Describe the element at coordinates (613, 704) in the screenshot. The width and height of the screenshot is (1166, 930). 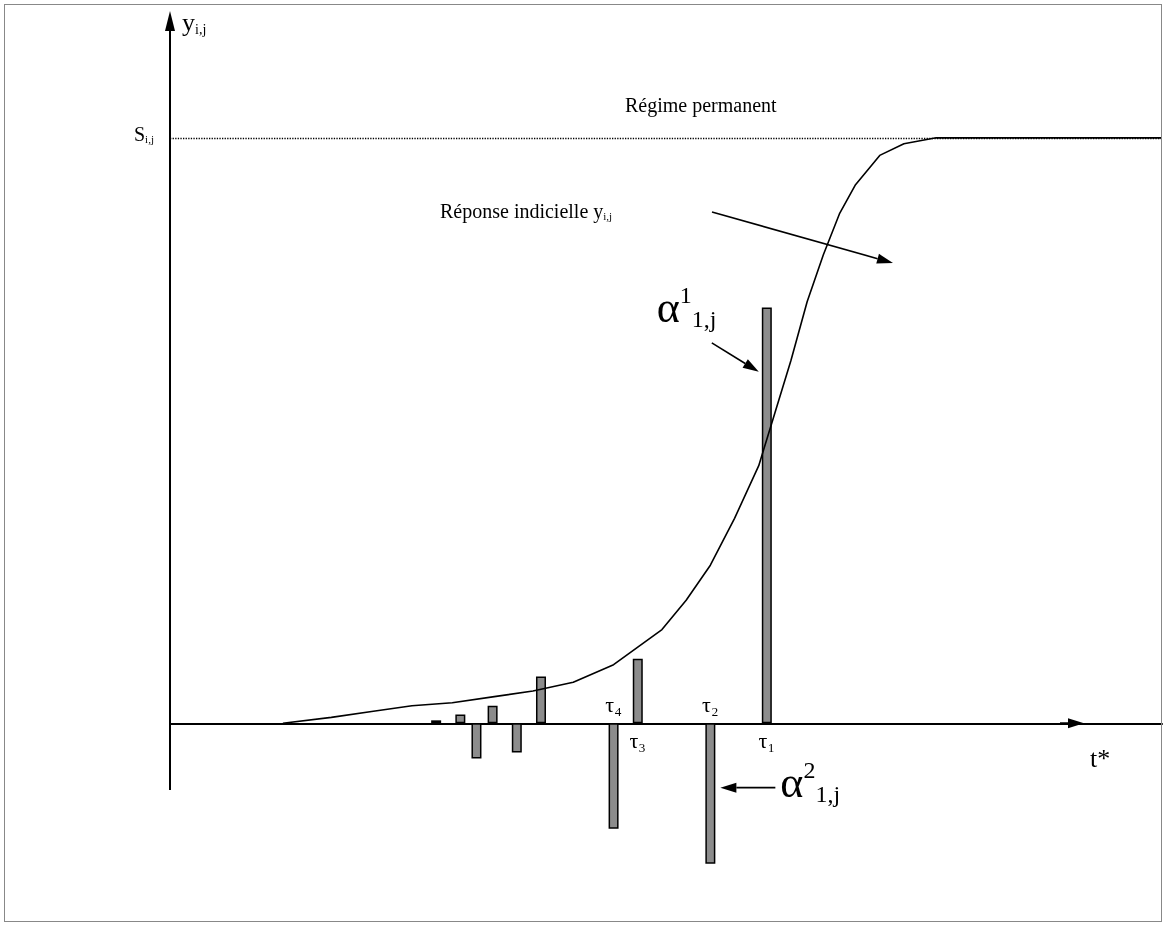
I see `x-tick-label: τ₄` at that location.